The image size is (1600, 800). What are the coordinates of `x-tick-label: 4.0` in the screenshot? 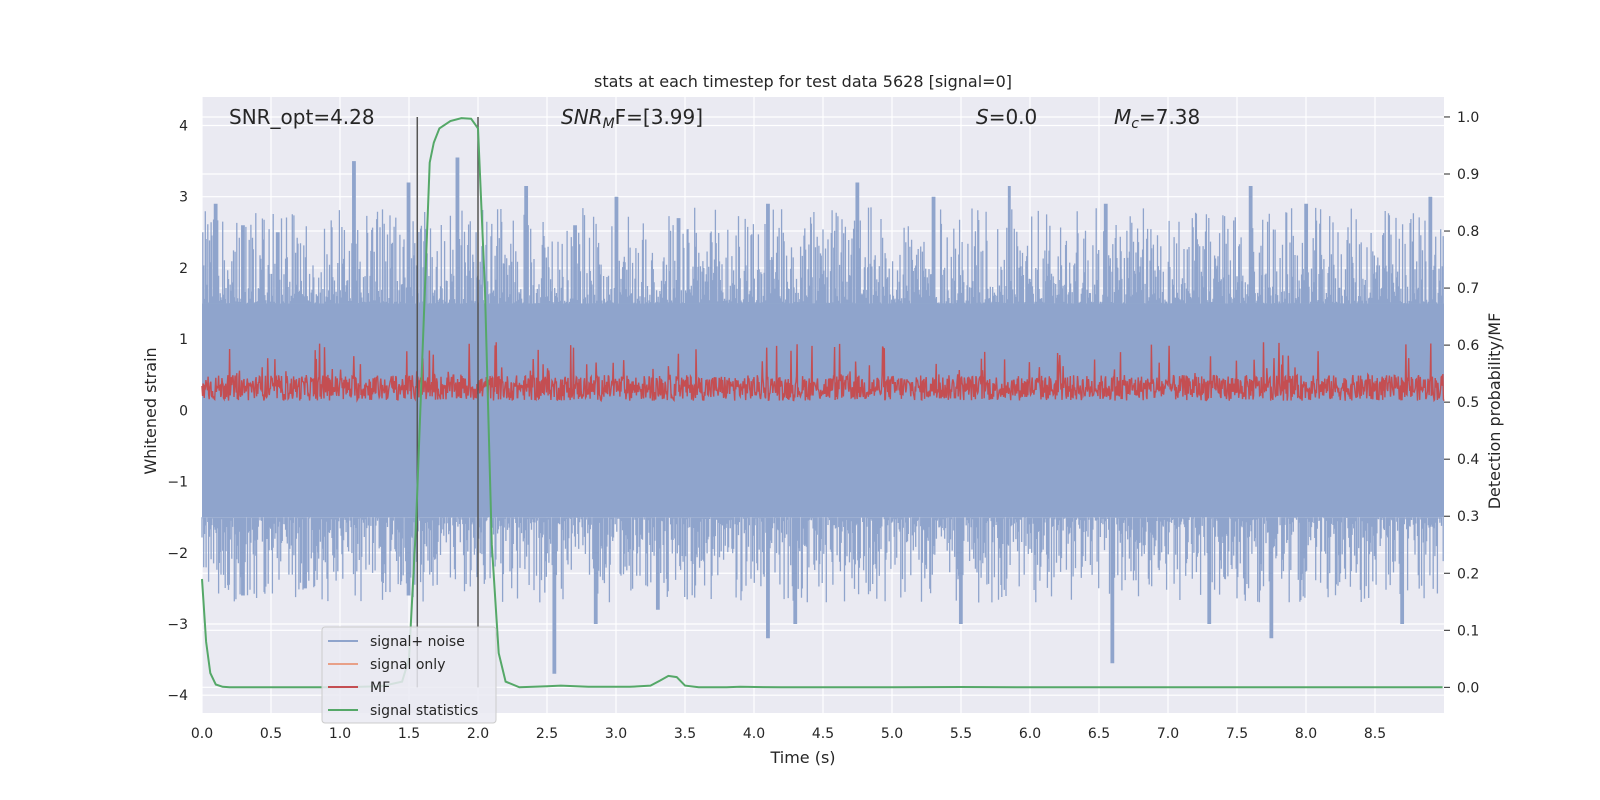 It's located at (754, 734).